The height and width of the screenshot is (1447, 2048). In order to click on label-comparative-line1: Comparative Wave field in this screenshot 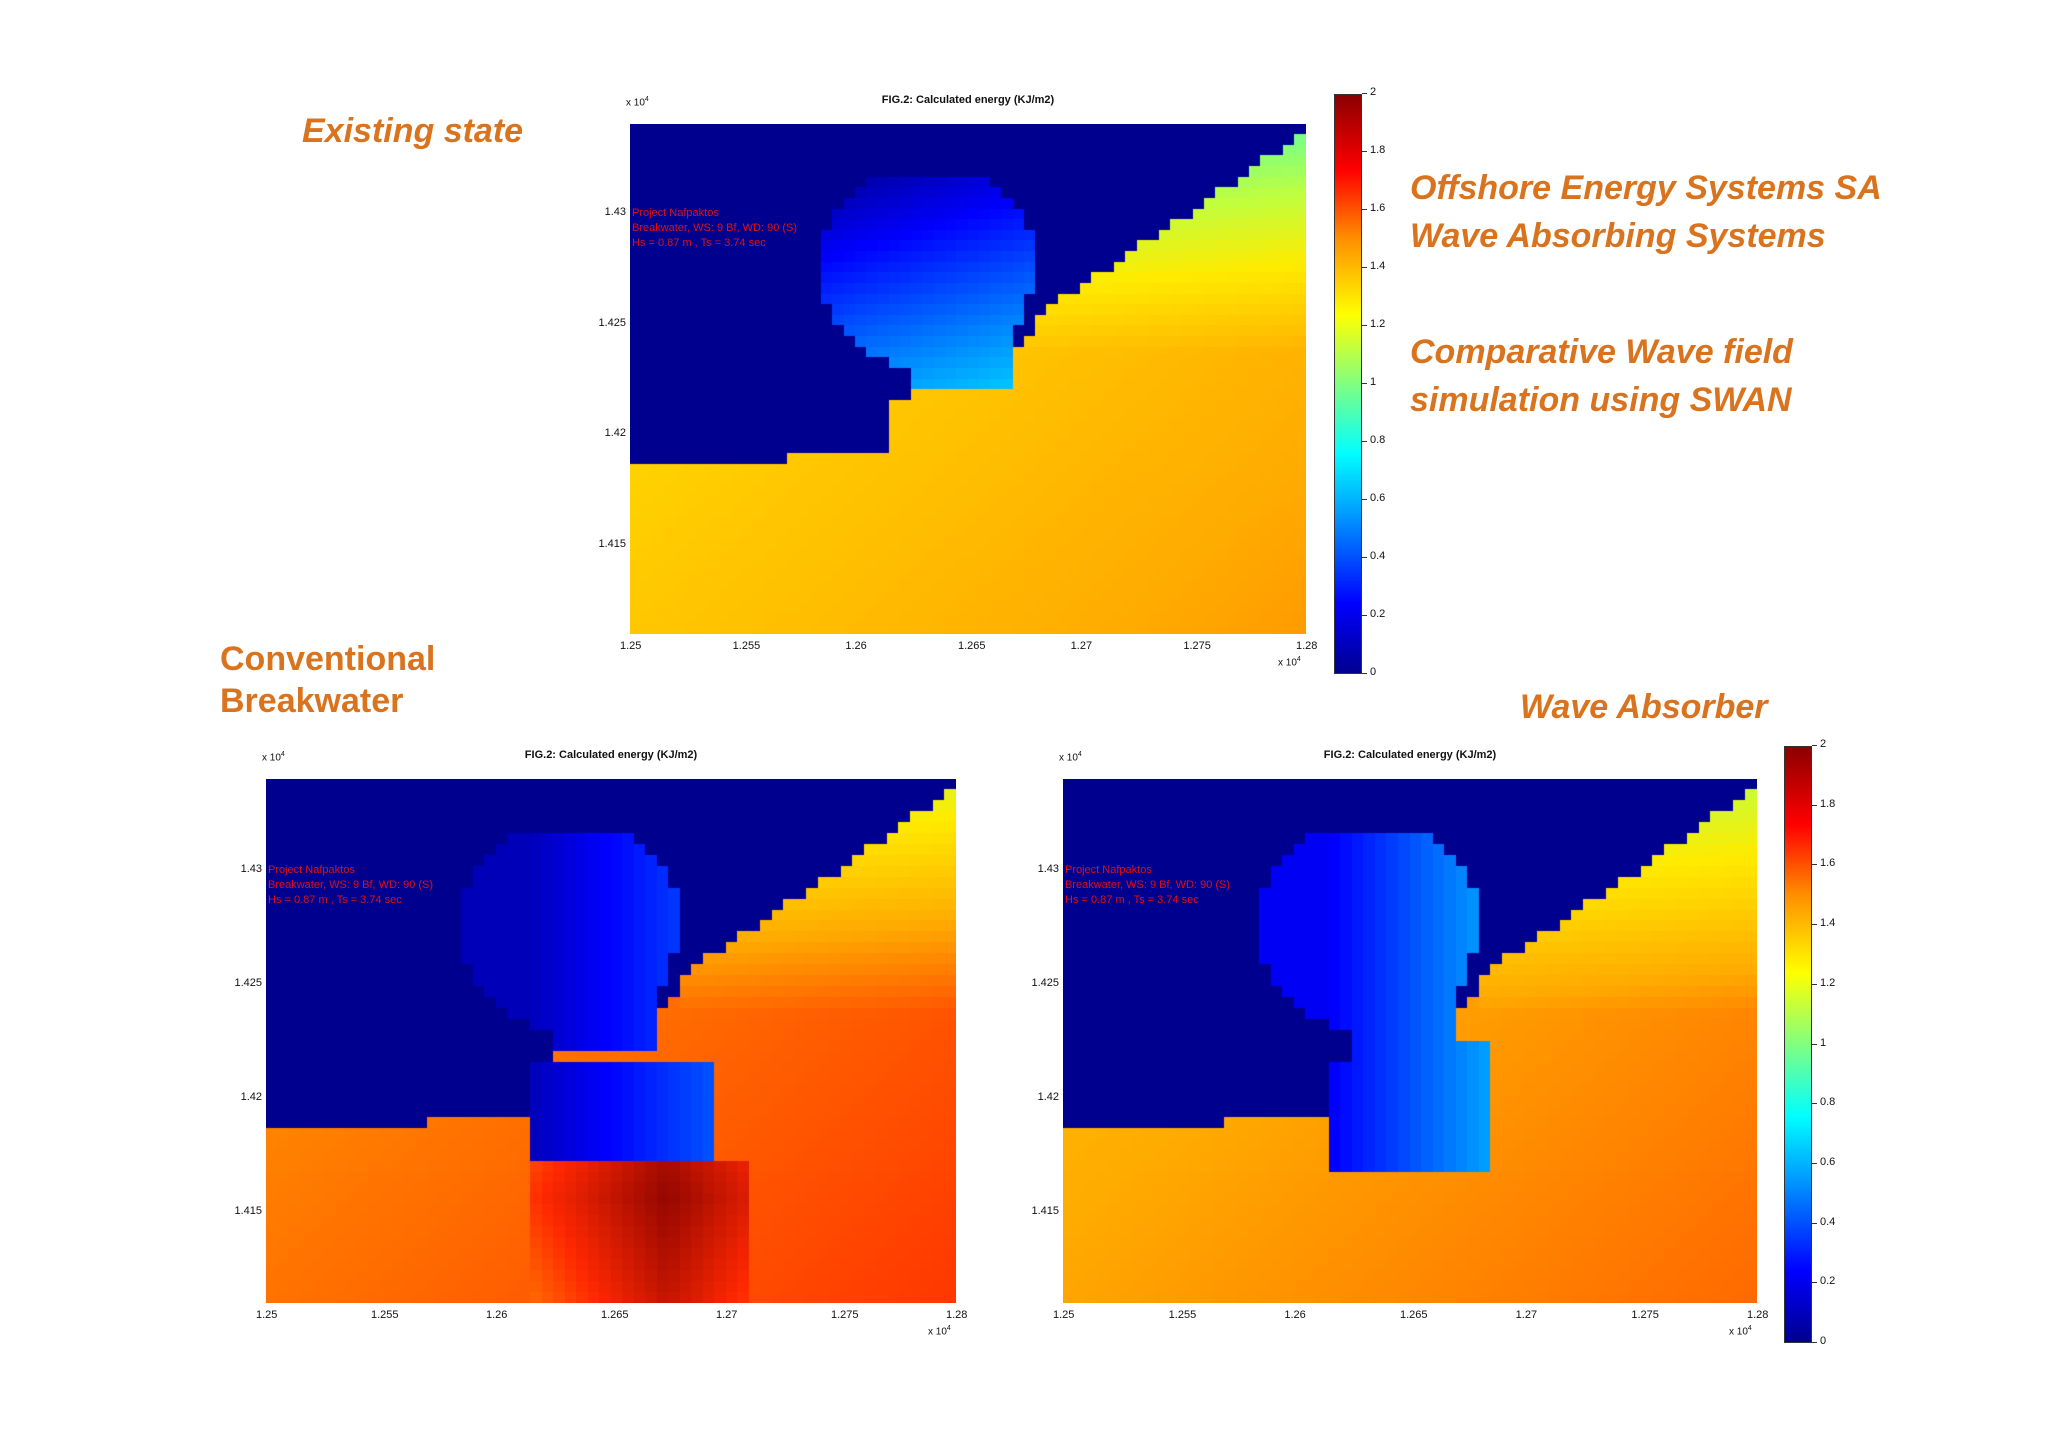, I will do `click(1601, 352)`.